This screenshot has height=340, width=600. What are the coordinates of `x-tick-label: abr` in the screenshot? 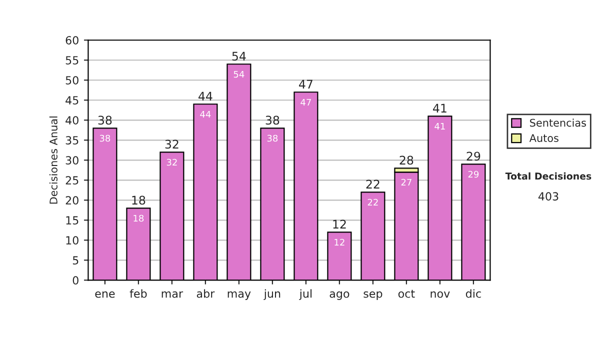 It's located at (205, 293).